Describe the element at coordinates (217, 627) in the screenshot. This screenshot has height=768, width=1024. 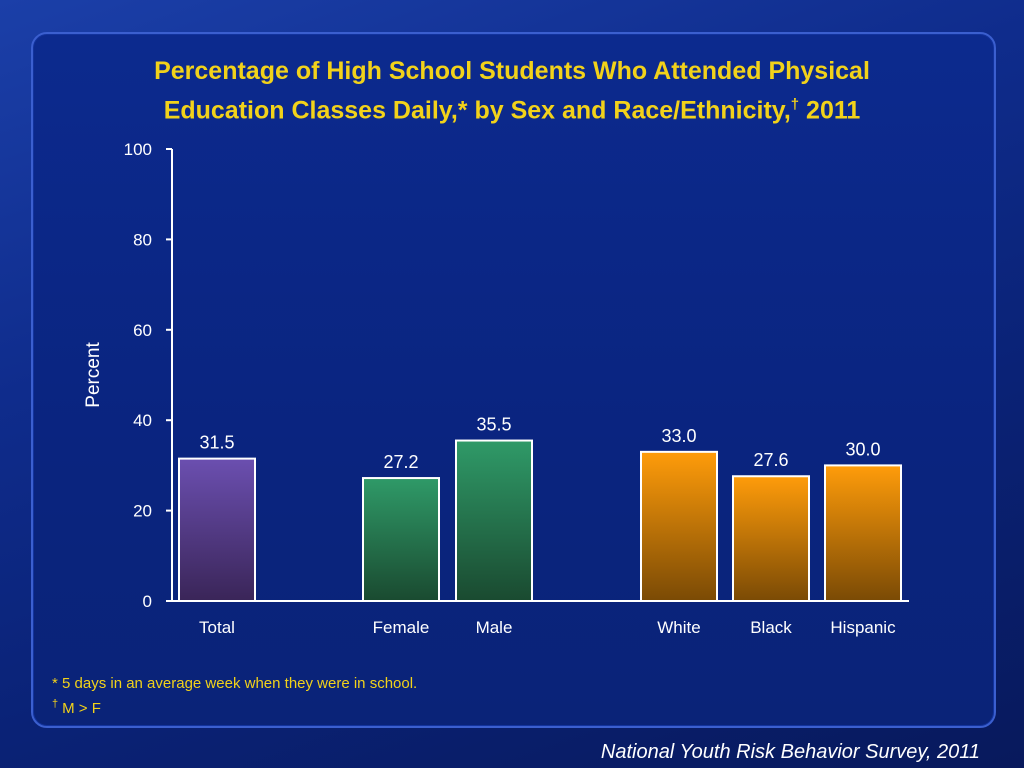
I see `category-label-total: Total` at that location.